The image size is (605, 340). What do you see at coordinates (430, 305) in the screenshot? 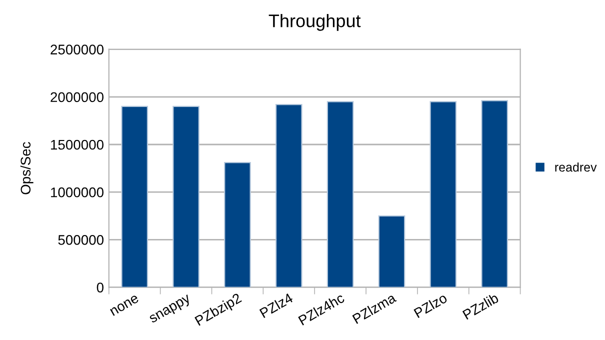
I see `x-tick-label: PZlzo` at bounding box center [430, 305].